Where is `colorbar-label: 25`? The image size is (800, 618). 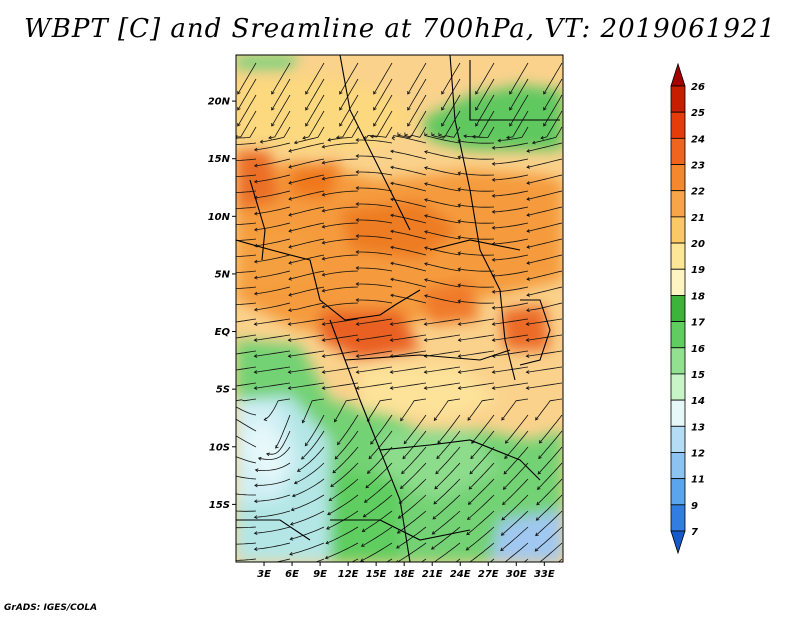 colorbar-label: 25 is located at coordinates (698, 113).